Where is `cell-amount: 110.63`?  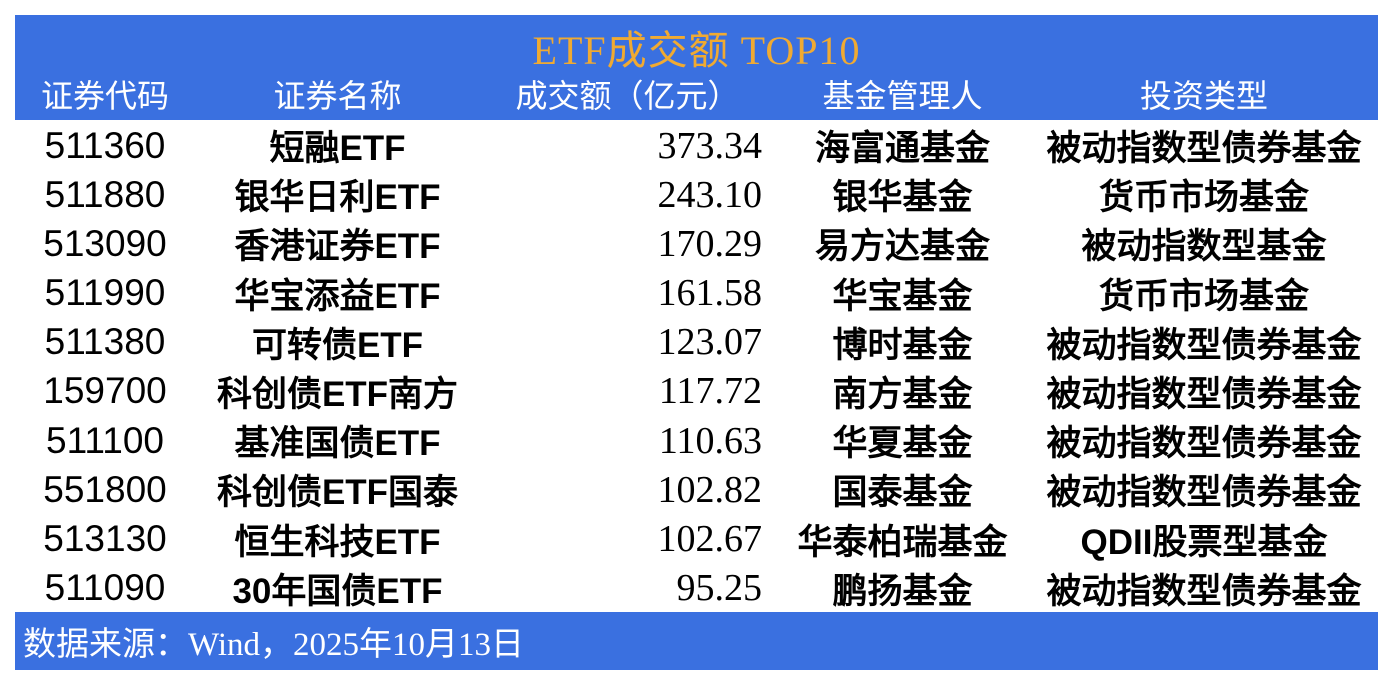
cell-amount: 110.63 is located at coordinates (710, 440).